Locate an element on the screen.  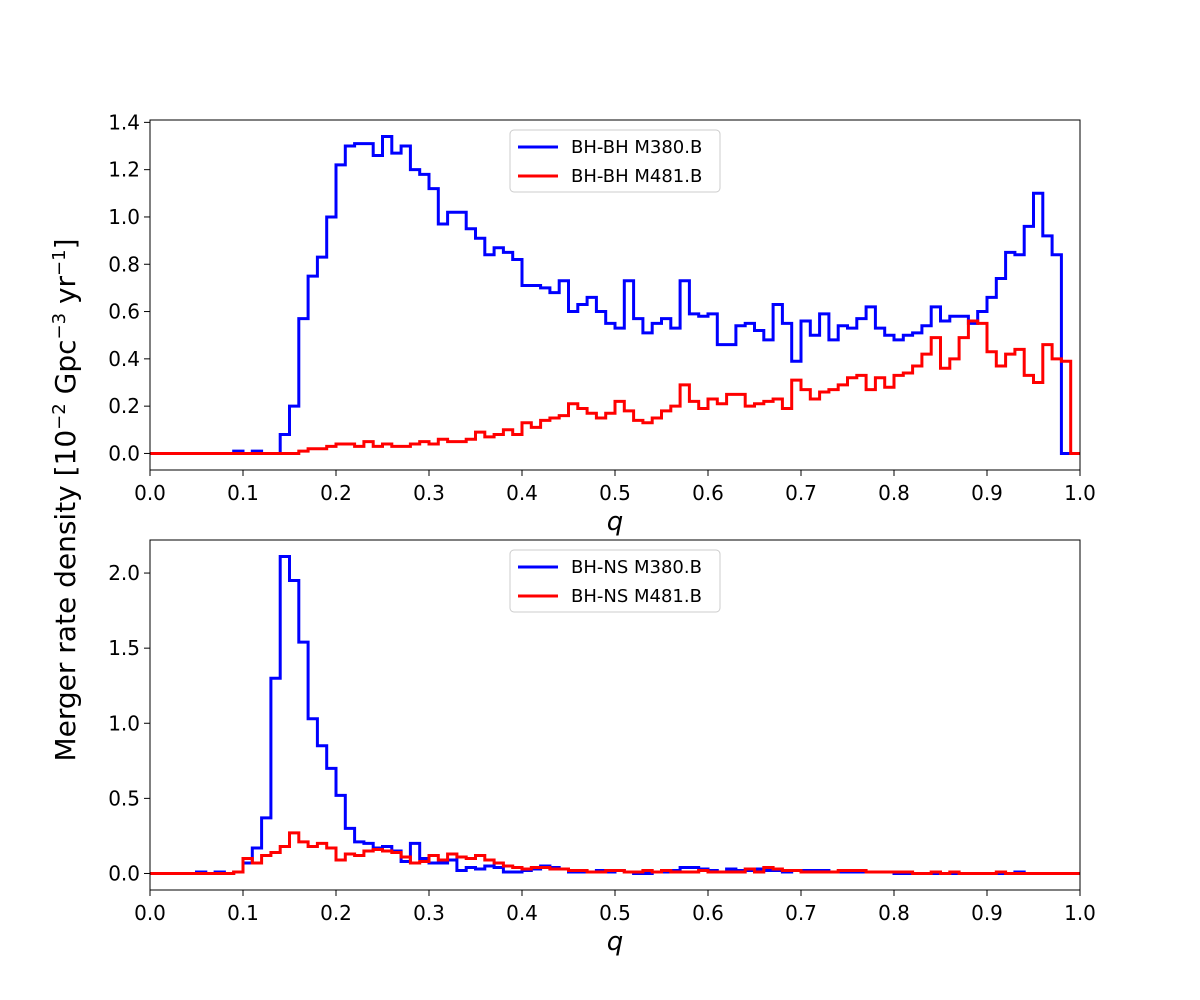
y-tick-label: 0.6 is located at coordinates (124, 312).